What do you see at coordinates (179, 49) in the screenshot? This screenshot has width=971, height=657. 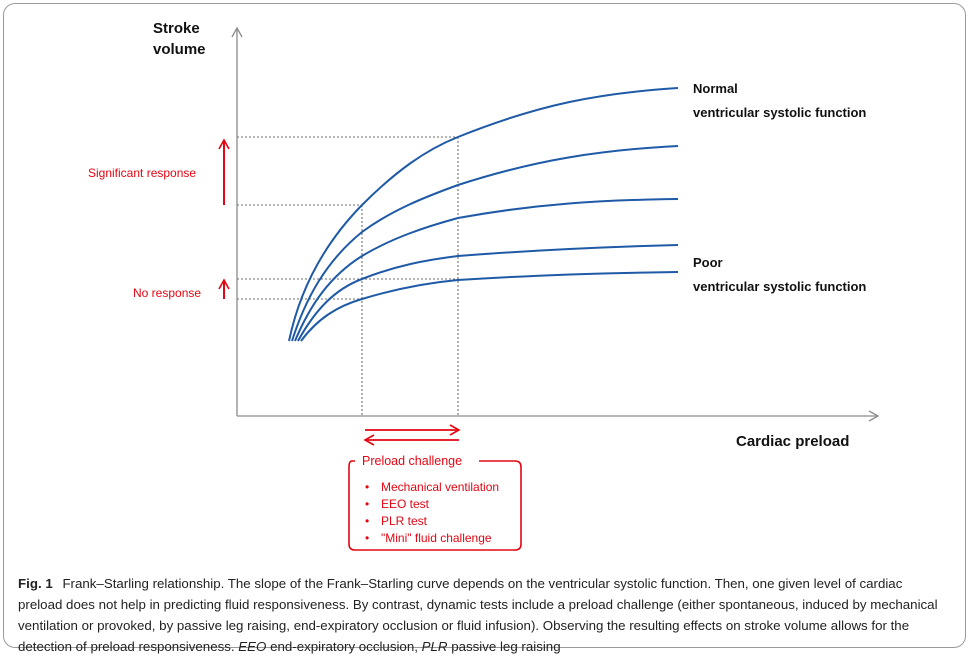 I see `y-axis-label-line2: volume` at bounding box center [179, 49].